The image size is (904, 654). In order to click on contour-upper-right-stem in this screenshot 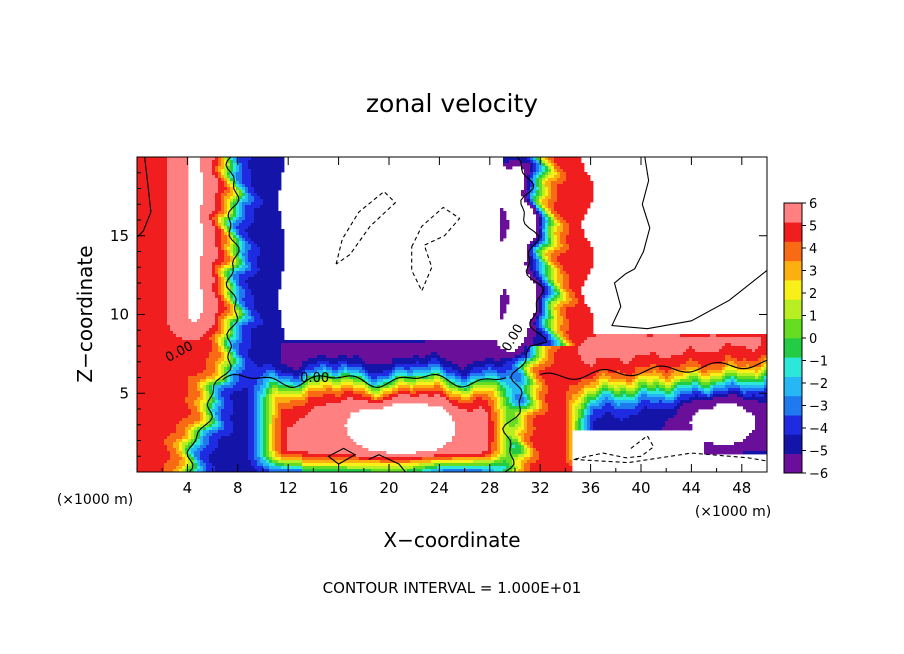, I will do `click(638, 216)`.